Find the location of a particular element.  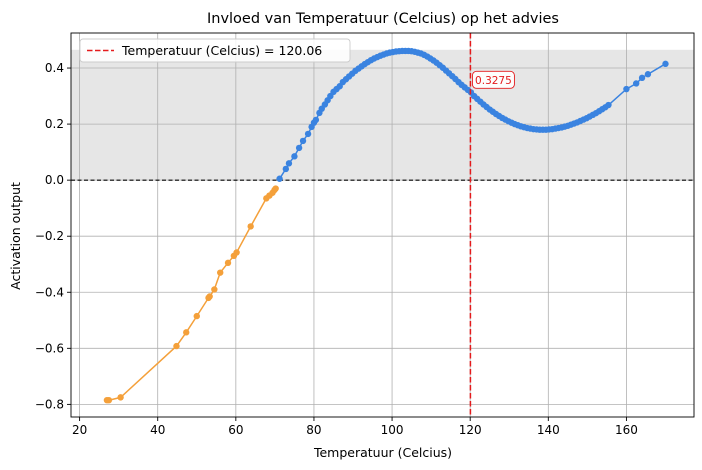

y-tick-label: −0.2 is located at coordinates (49, 236).